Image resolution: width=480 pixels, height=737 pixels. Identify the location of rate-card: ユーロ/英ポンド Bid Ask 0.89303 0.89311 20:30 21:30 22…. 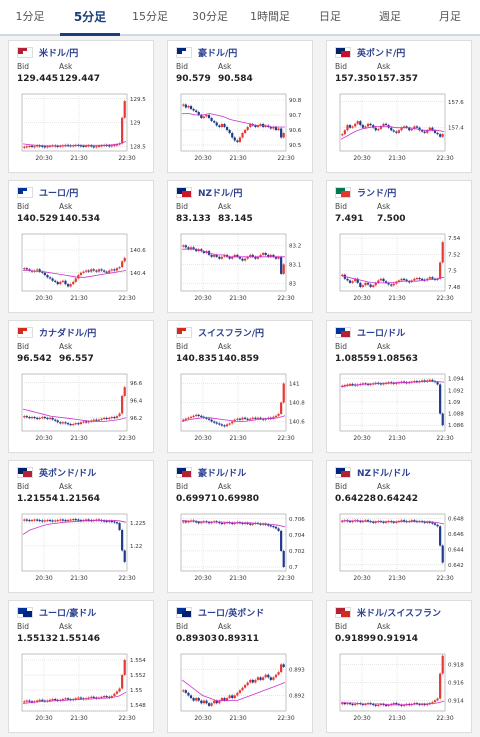
(240, 666).